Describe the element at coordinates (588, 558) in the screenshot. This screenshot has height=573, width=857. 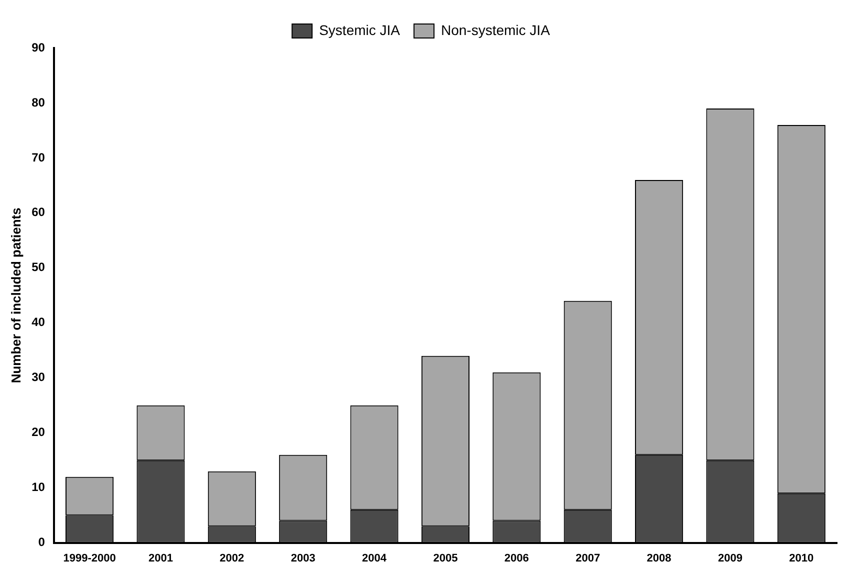
I see `x-tick-label: 2007` at that location.